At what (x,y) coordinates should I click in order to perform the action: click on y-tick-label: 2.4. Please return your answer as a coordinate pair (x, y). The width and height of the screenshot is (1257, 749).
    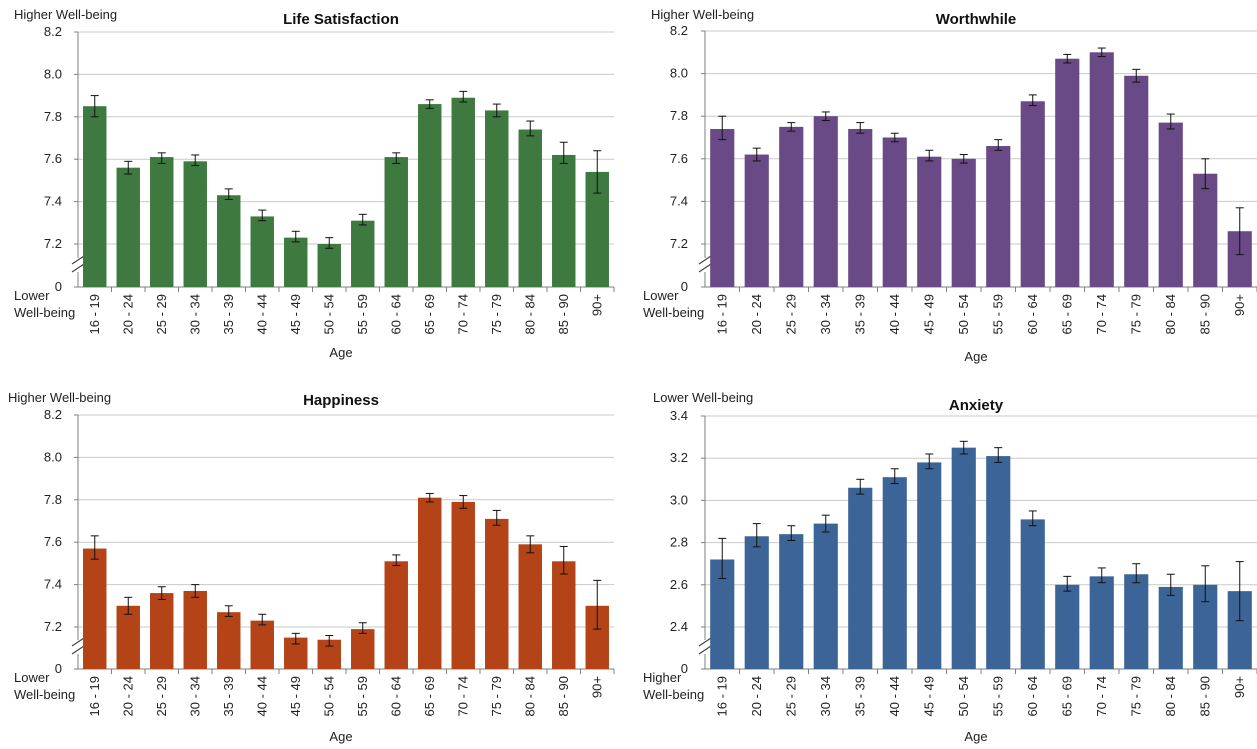
    Looking at the image, I should click on (679, 626).